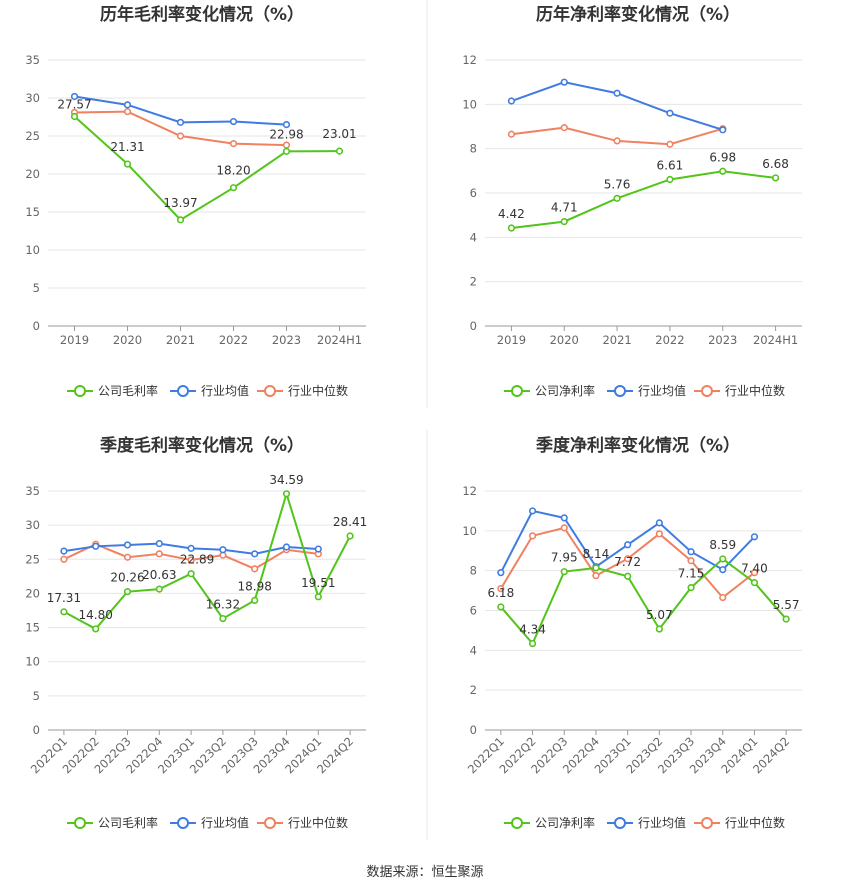 The width and height of the screenshot is (850, 891). What do you see at coordinates (286, 134) in the screenshot?
I see `data-label: 22.98` at bounding box center [286, 134].